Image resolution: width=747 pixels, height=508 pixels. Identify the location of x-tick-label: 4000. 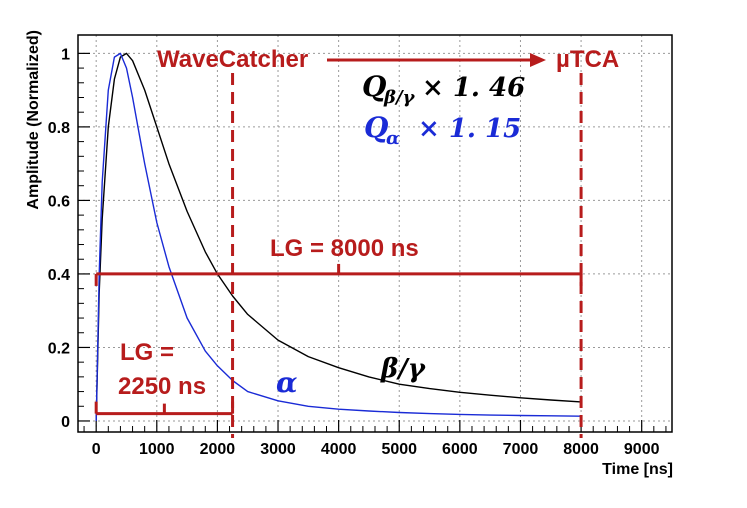
(339, 449).